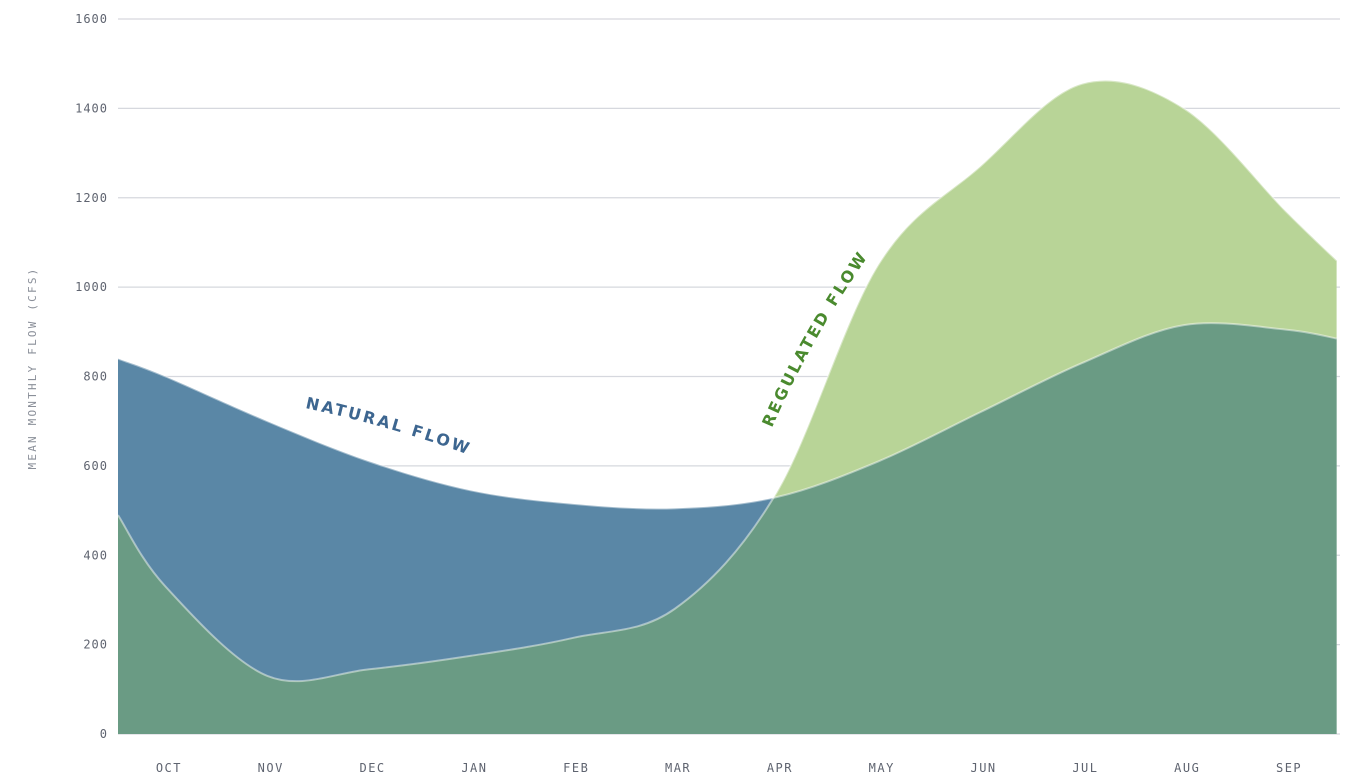  I want to click on y-tick-label: 1000, so click(91, 287).